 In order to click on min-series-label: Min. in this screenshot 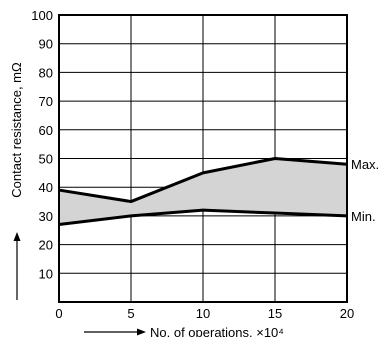, I will do `click(363, 216)`.